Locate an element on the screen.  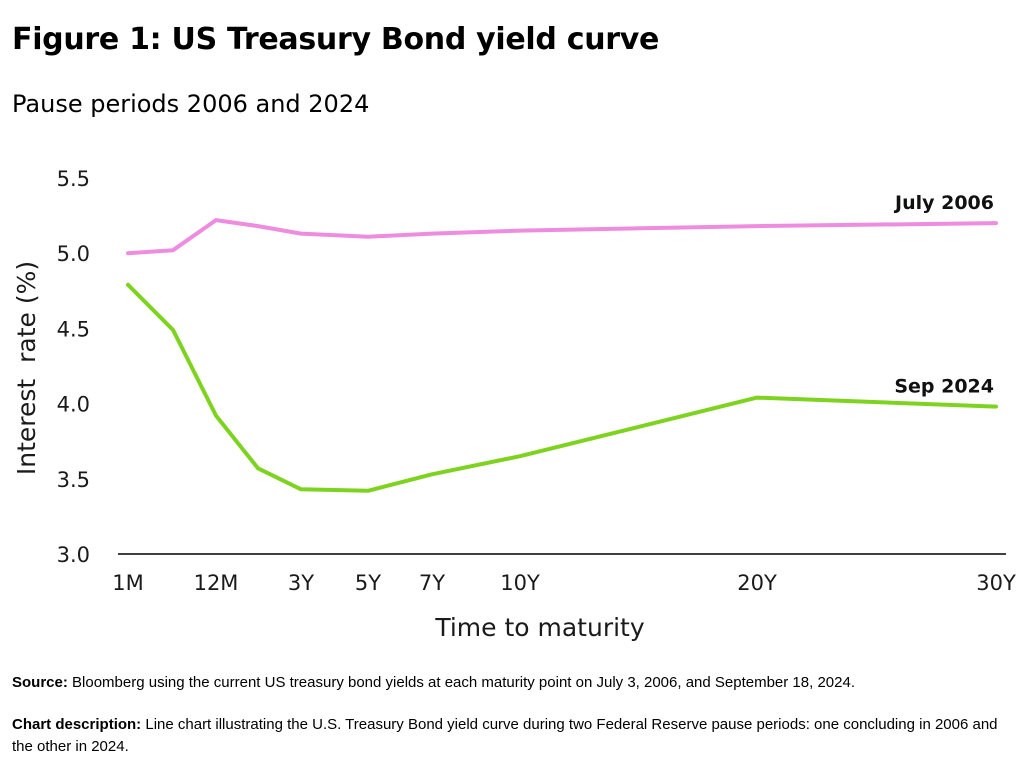
chart-title: Figure 1: US Treasury Bond yield curve is located at coordinates (336, 39).